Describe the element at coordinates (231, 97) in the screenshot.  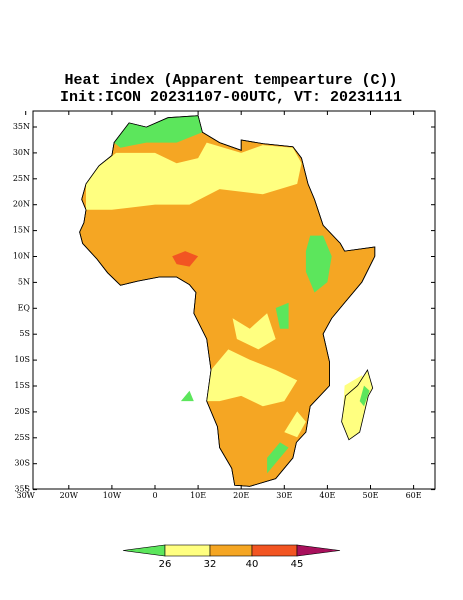
I see `subtitle: Init:ICON 20231107-00UTC, VT: 20231111` at that location.